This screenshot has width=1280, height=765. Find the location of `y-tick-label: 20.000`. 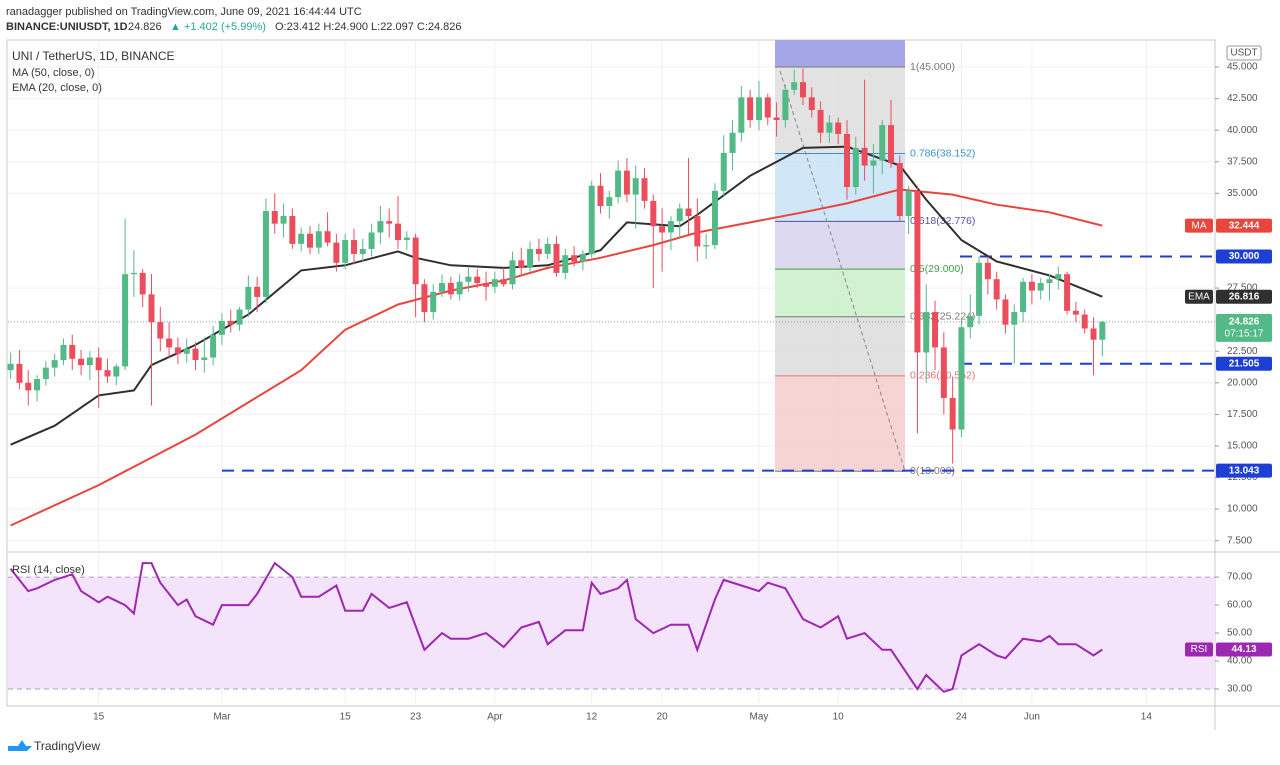

y-tick-label: 20.000 is located at coordinates (1242, 382).